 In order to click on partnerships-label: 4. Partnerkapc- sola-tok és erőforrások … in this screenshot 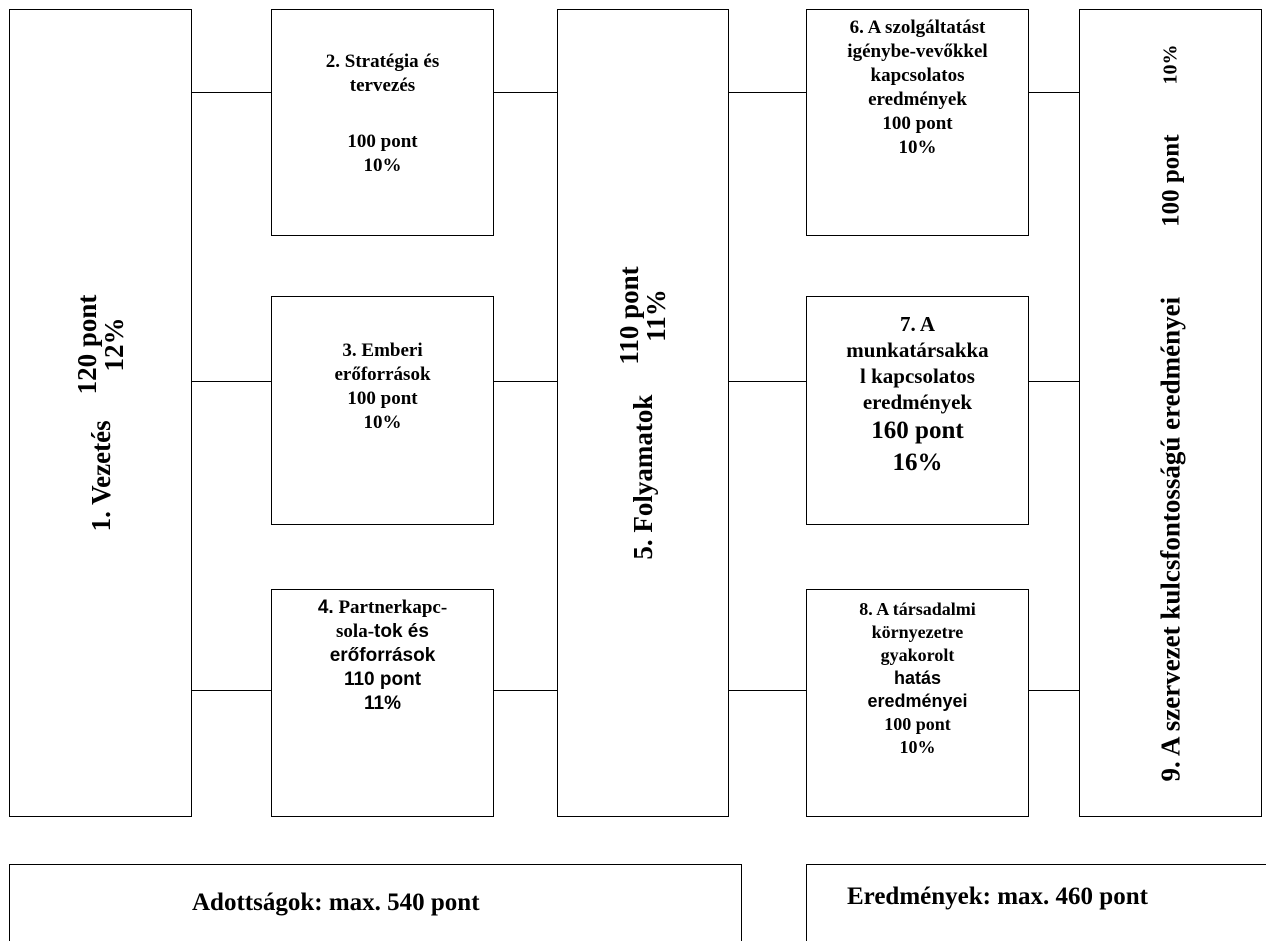, I will do `click(382, 656)`.